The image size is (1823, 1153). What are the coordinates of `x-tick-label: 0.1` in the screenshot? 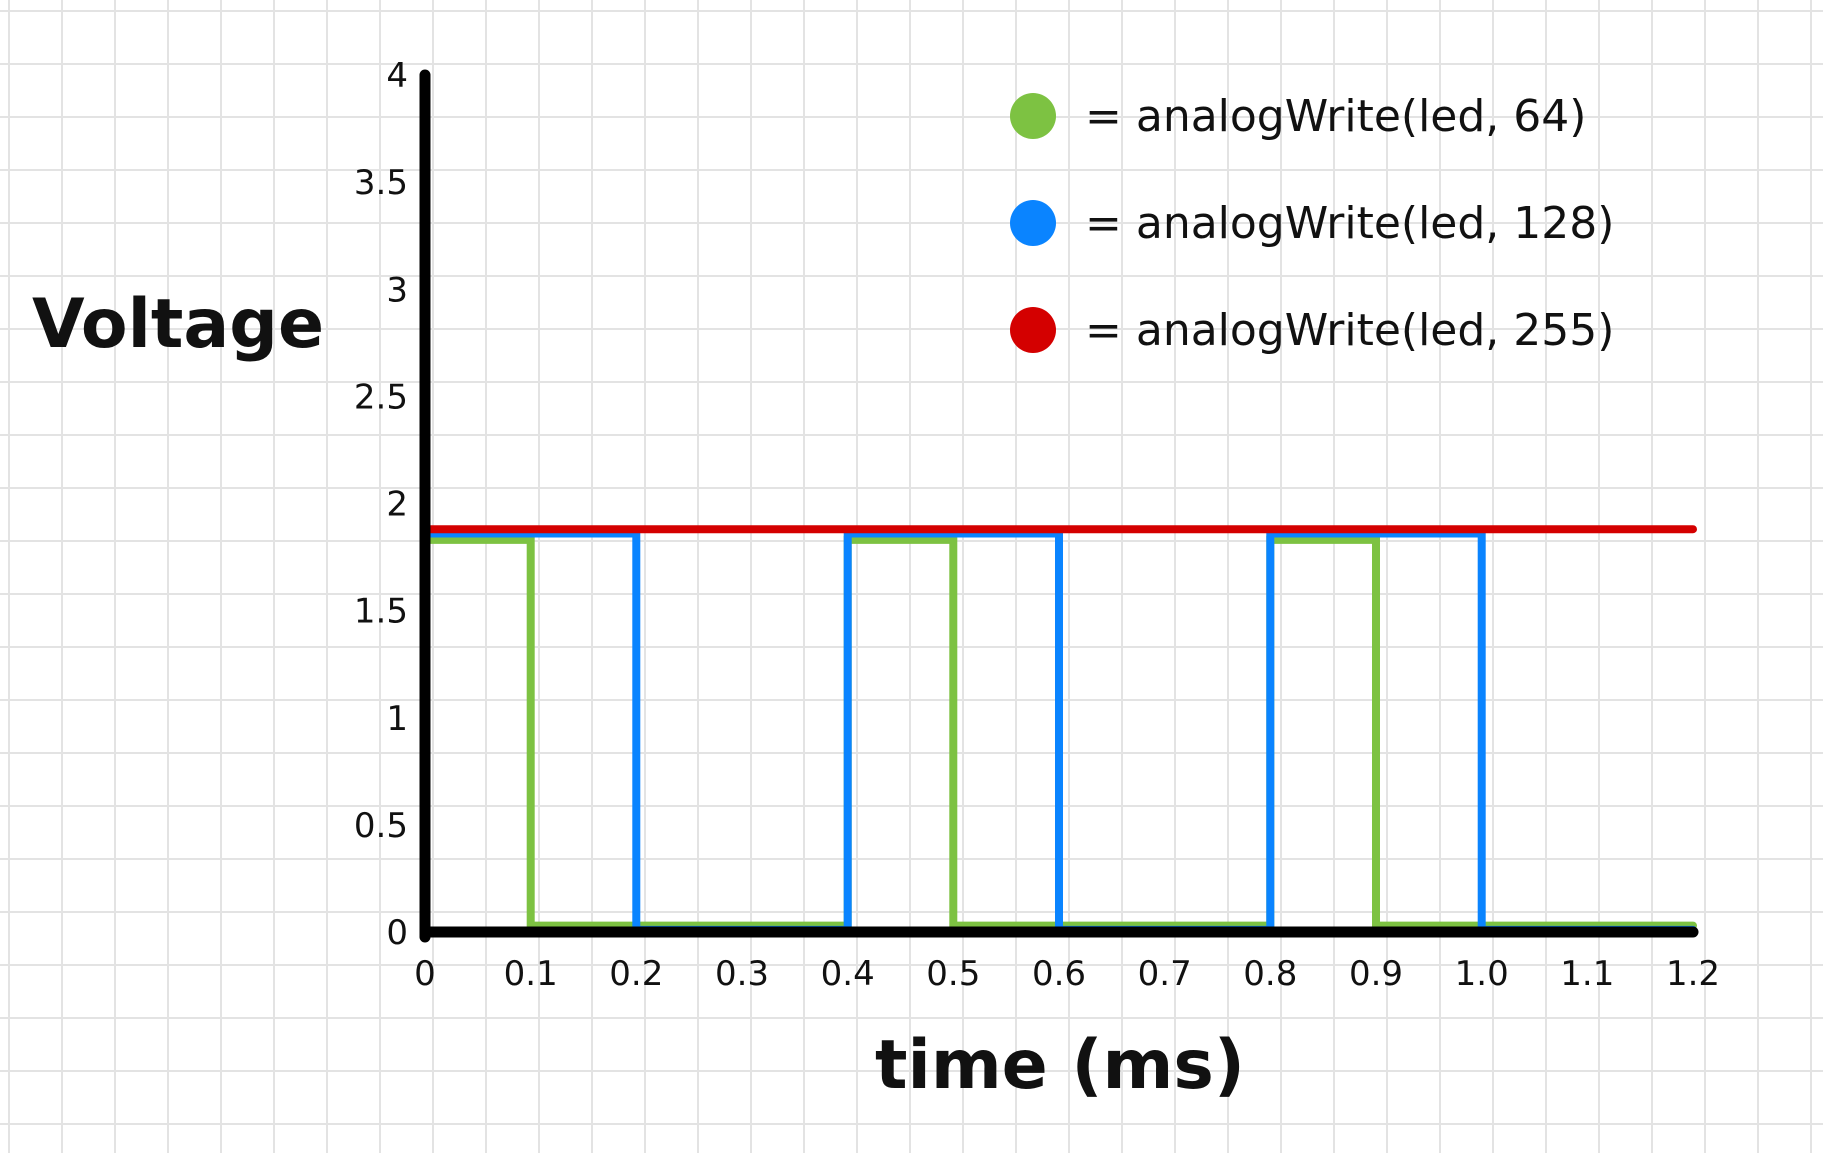 It's located at (531, 974).